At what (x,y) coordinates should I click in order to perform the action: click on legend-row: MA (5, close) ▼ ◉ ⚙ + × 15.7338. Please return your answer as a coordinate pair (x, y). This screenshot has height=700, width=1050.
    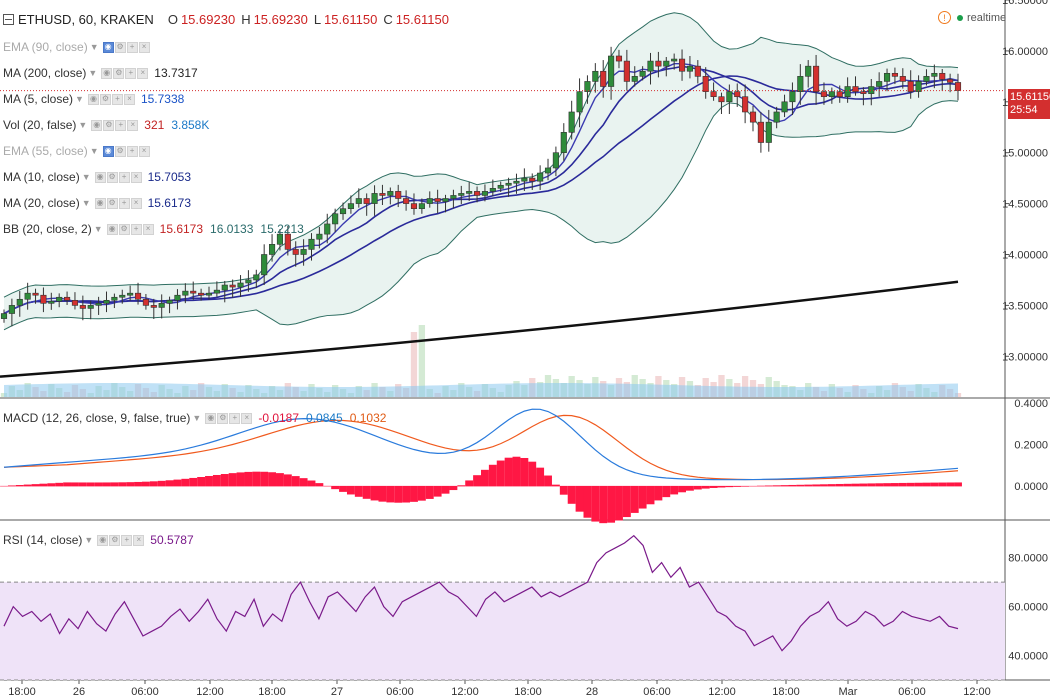
    Looking at the image, I should click on (97, 99).